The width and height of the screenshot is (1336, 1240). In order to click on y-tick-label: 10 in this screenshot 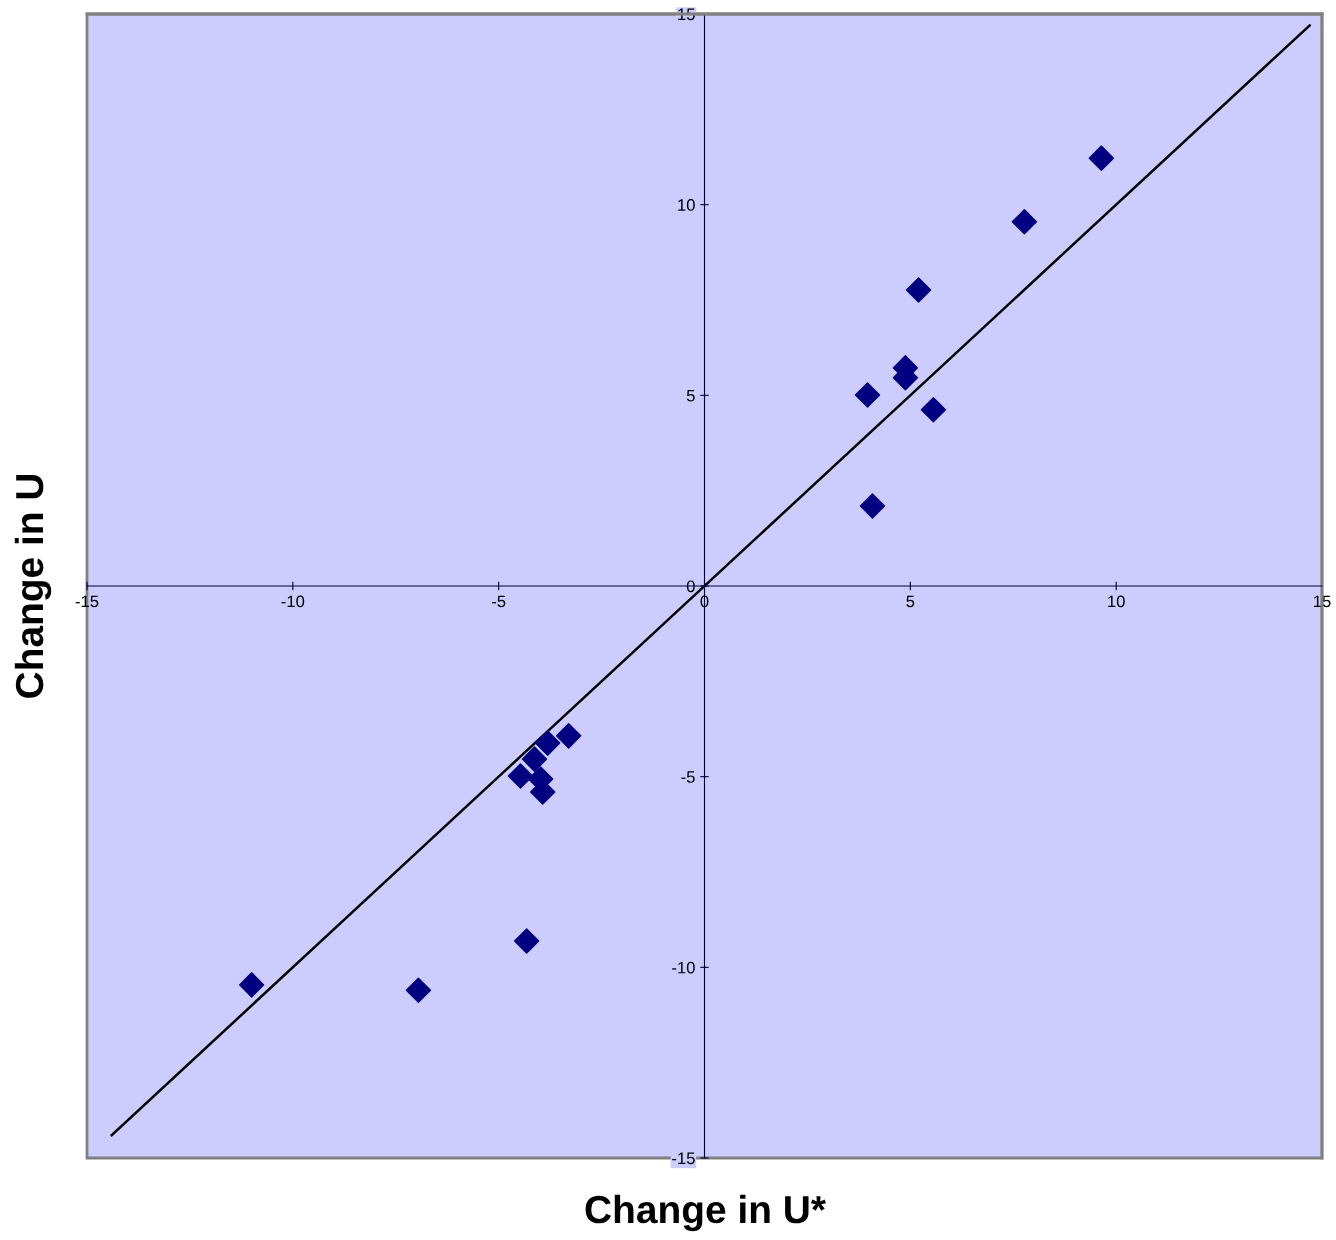, I will do `click(686, 205)`.